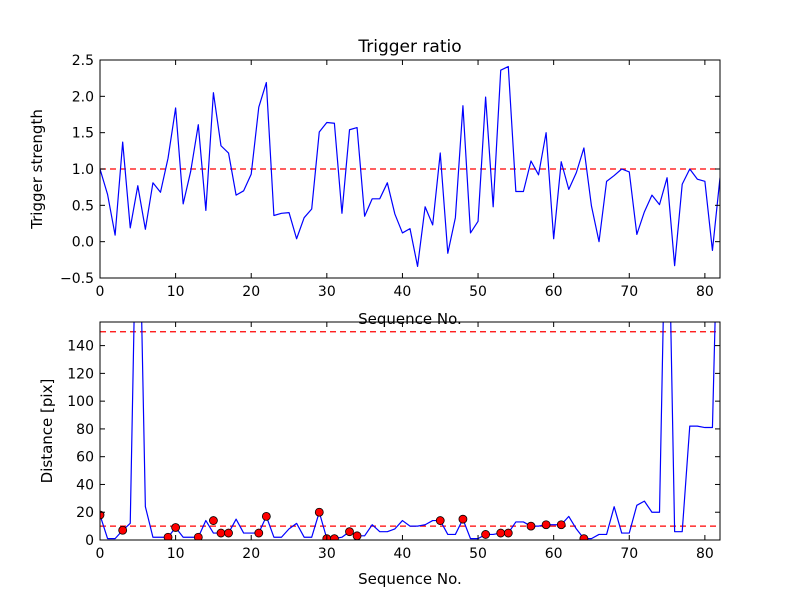 The height and width of the screenshot is (604, 800). I want to click on y-tick-label: 2.0, so click(83, 97).